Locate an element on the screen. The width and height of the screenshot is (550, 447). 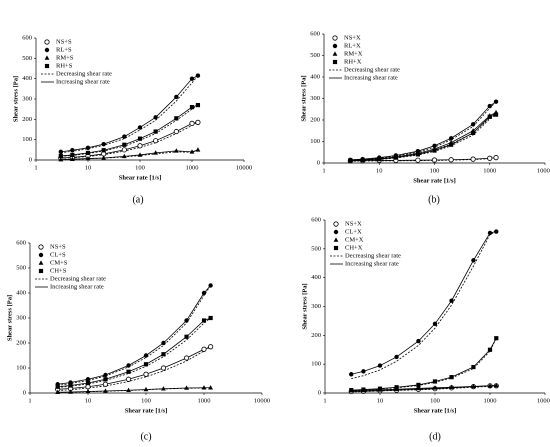
legend-label: CL+X is located at coordinates (353, 231).